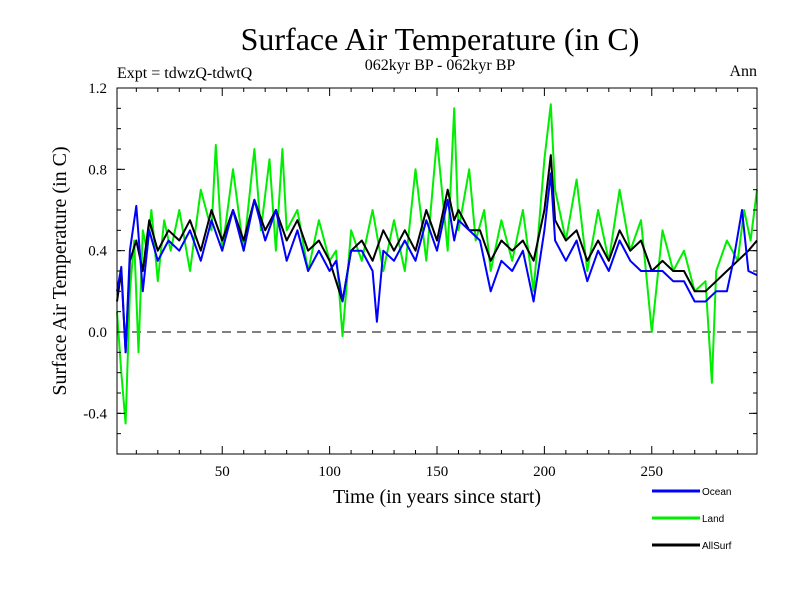  I want to click on legend-label-allsurf: AllSurf, so click(717, 546).